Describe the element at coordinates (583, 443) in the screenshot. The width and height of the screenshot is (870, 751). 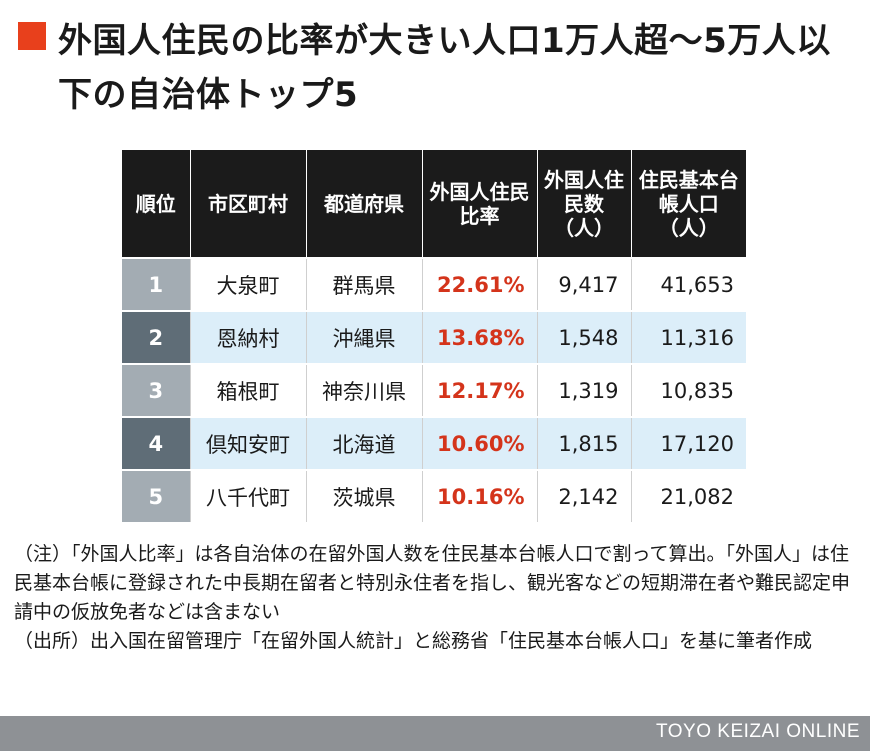
I see `foreign-count-cell: 1,815` at that location.